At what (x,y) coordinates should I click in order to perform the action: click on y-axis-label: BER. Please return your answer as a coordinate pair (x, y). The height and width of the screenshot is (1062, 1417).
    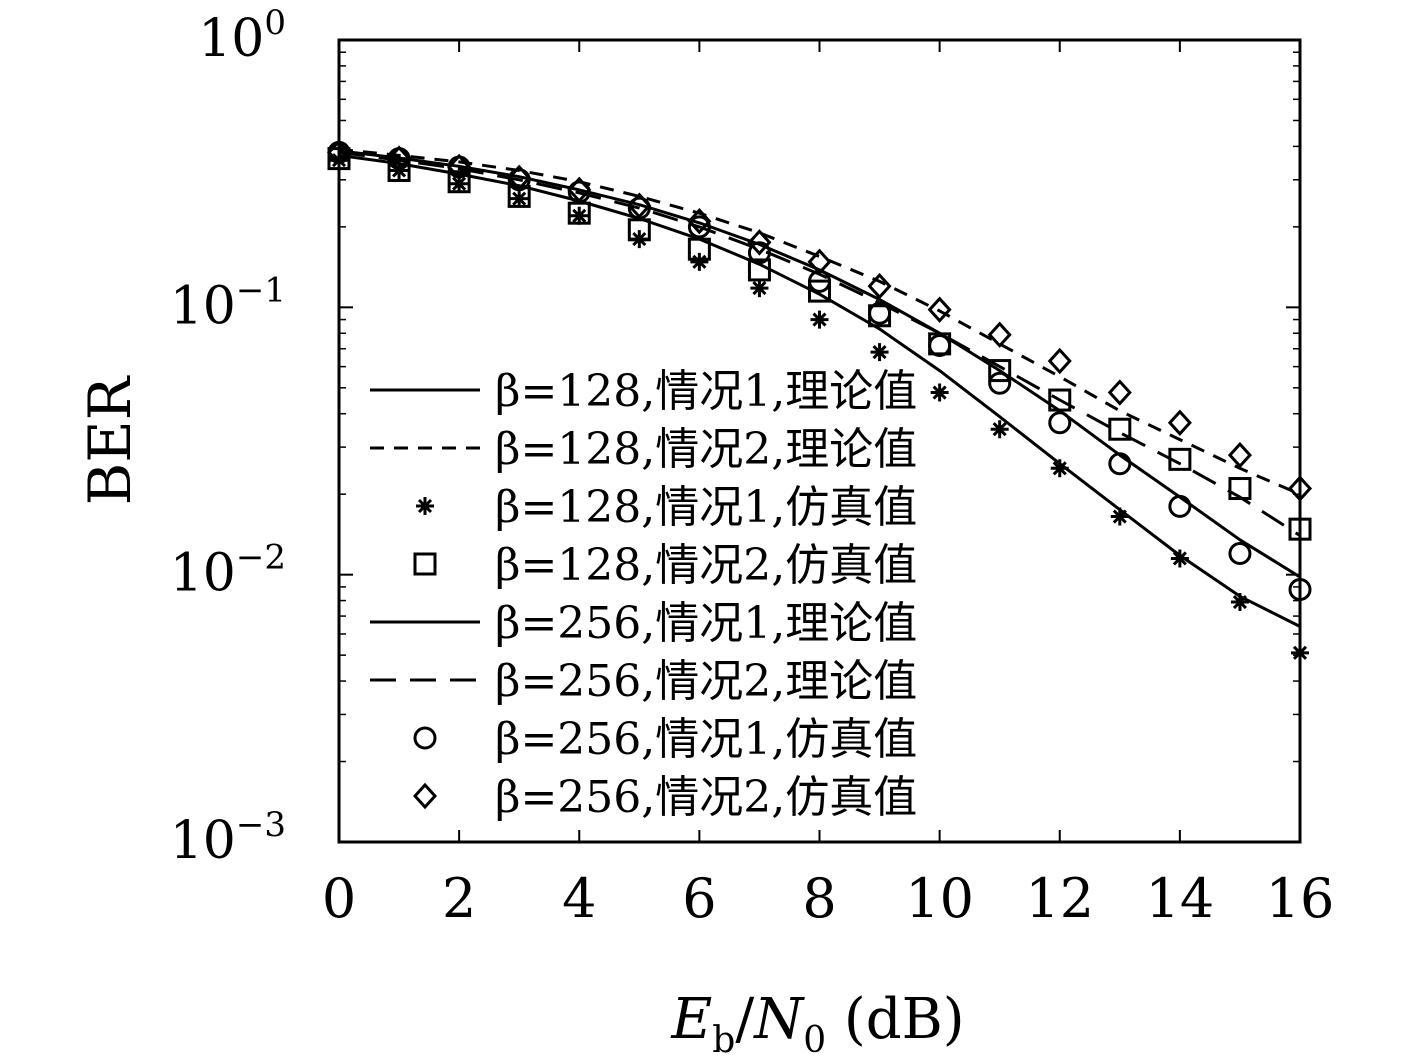
    Looking at the image, I should click on (110, 439).